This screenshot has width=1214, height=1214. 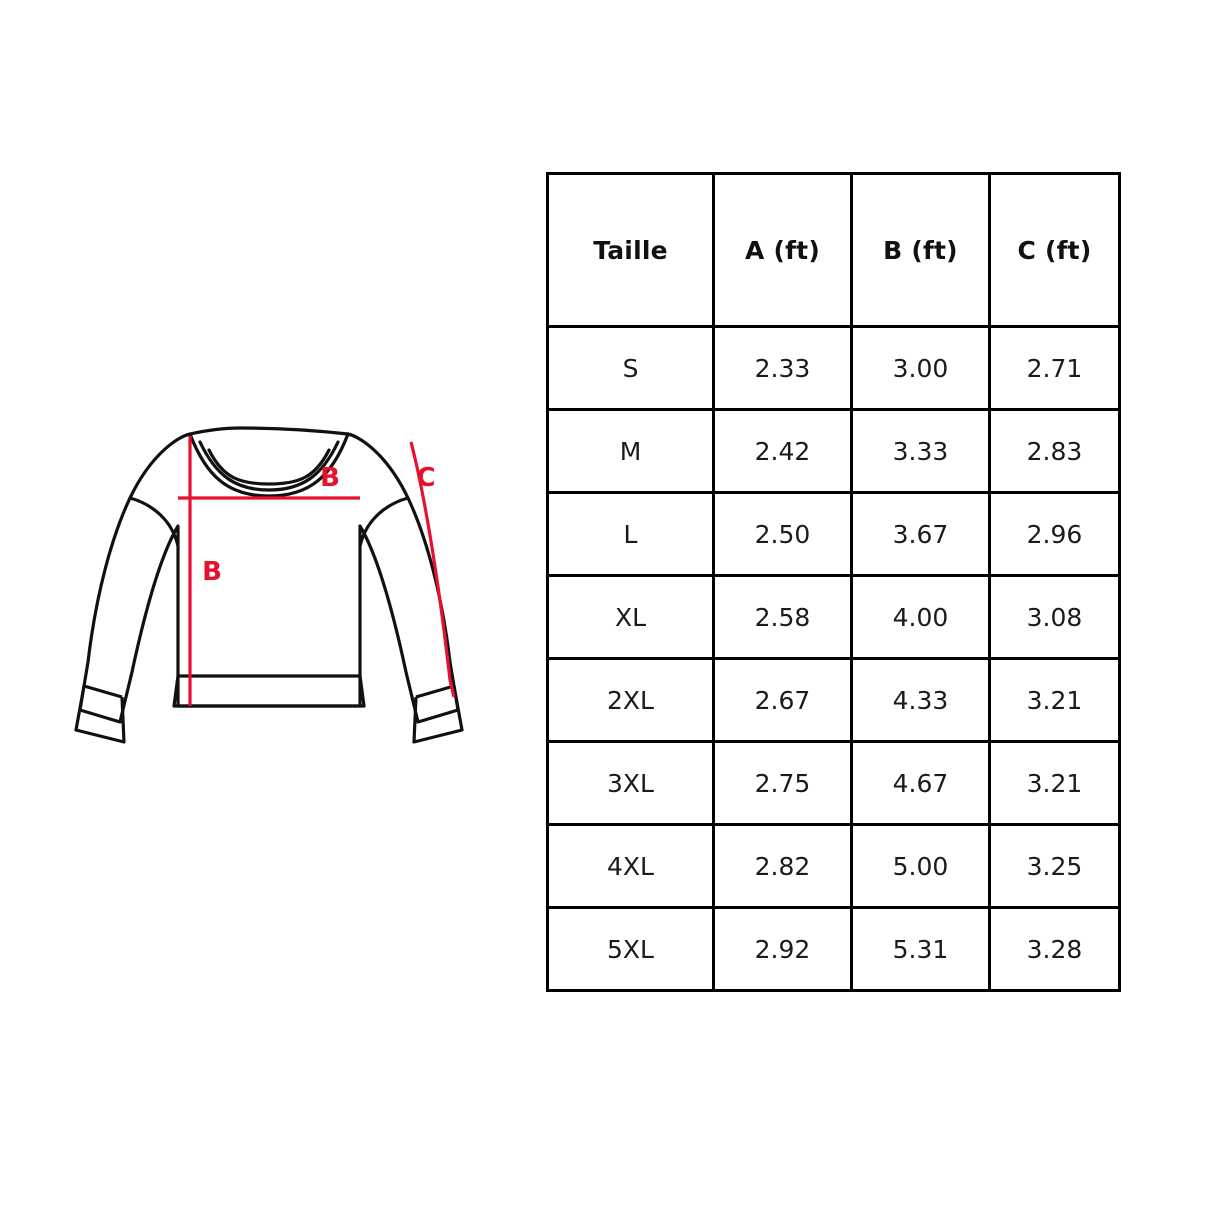 I want to click on sweatshirt-illustration: B B C, so click(x=269, y=585).